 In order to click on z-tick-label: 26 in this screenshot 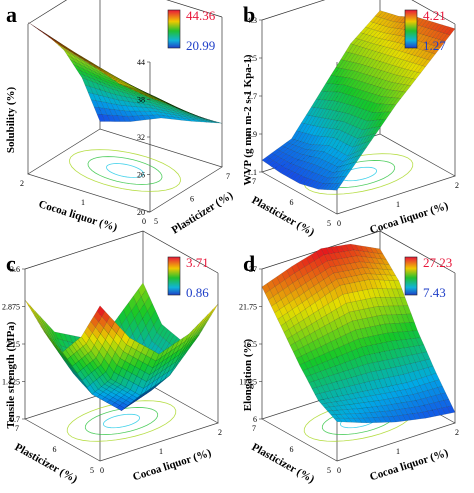, I will do `click(141, 175)`.